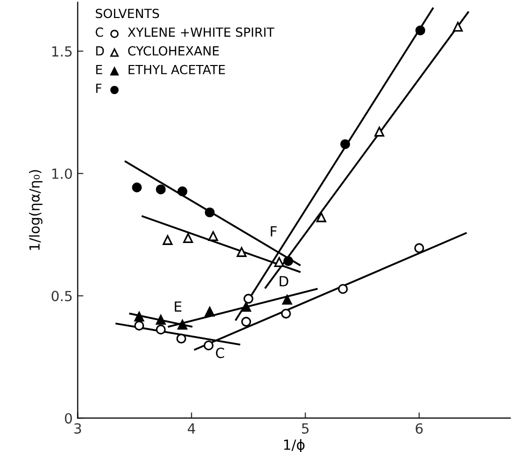  What do you see at coordinates (99, 88) in the screenshot?
I see `legend-label: F` at bounding box center [99, 88].